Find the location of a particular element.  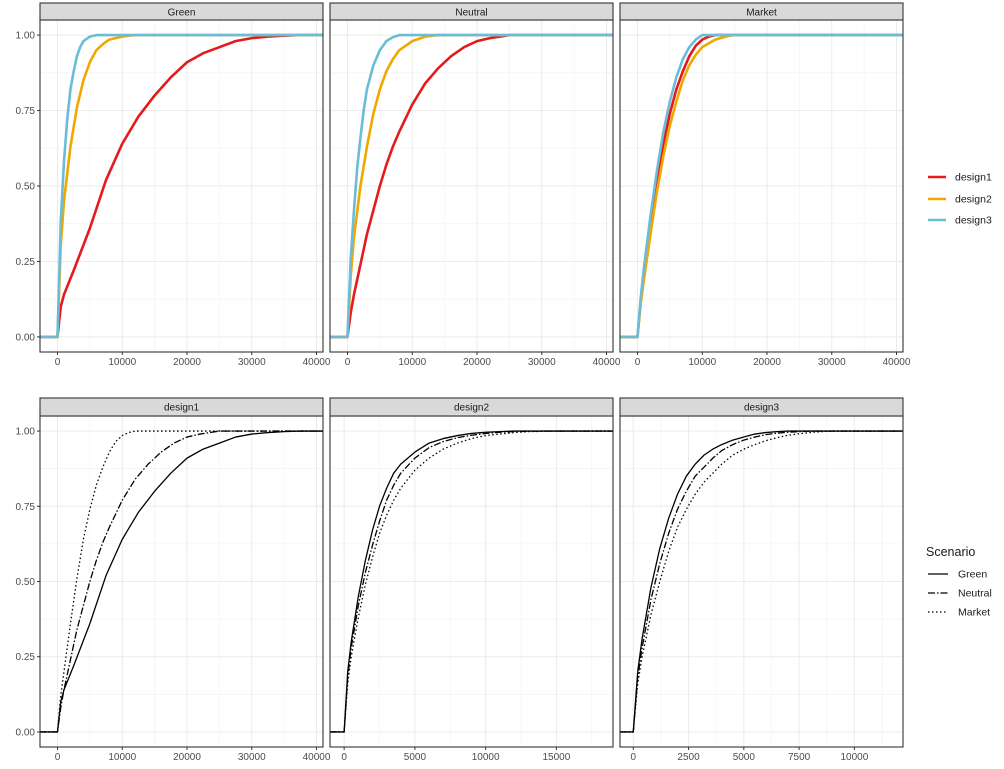

legend-item-design2: design2 is located at coordinates (960, 200).